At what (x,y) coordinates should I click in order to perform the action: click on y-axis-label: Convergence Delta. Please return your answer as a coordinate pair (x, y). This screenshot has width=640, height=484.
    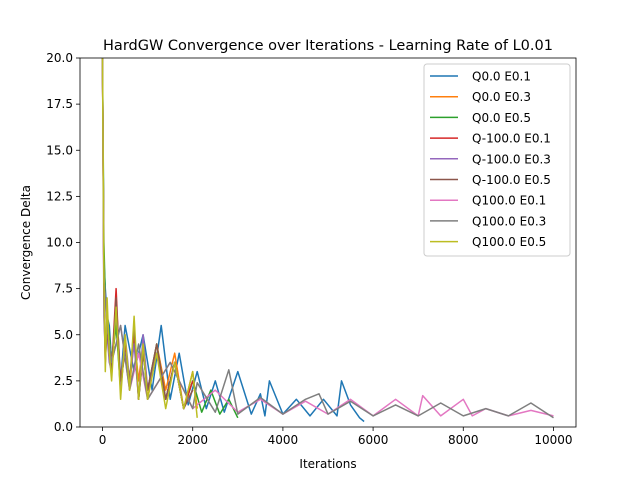
    Looking at the image, I should click on (26, 242).